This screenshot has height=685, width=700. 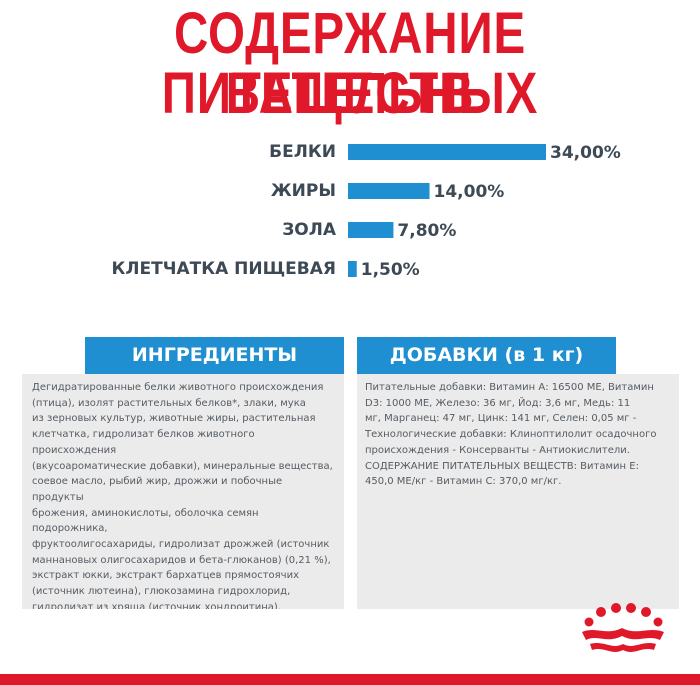 What do you see at coordinates (303, 191) in the screenshot?
I see `category-label: ЖИРЫ` at bounding box center [303, 191].